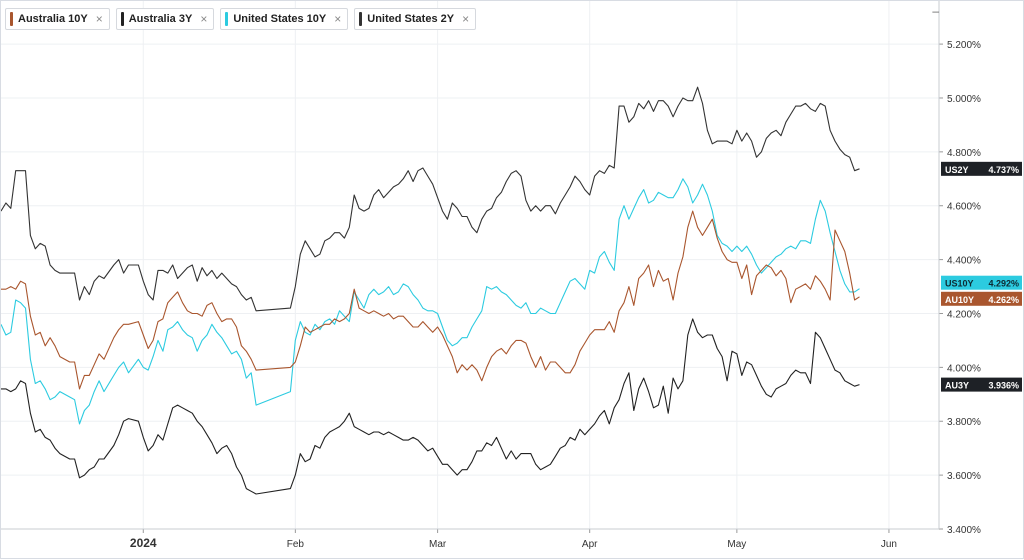  I want to click on y-tick-label: 5.000%, so click(964, 99).